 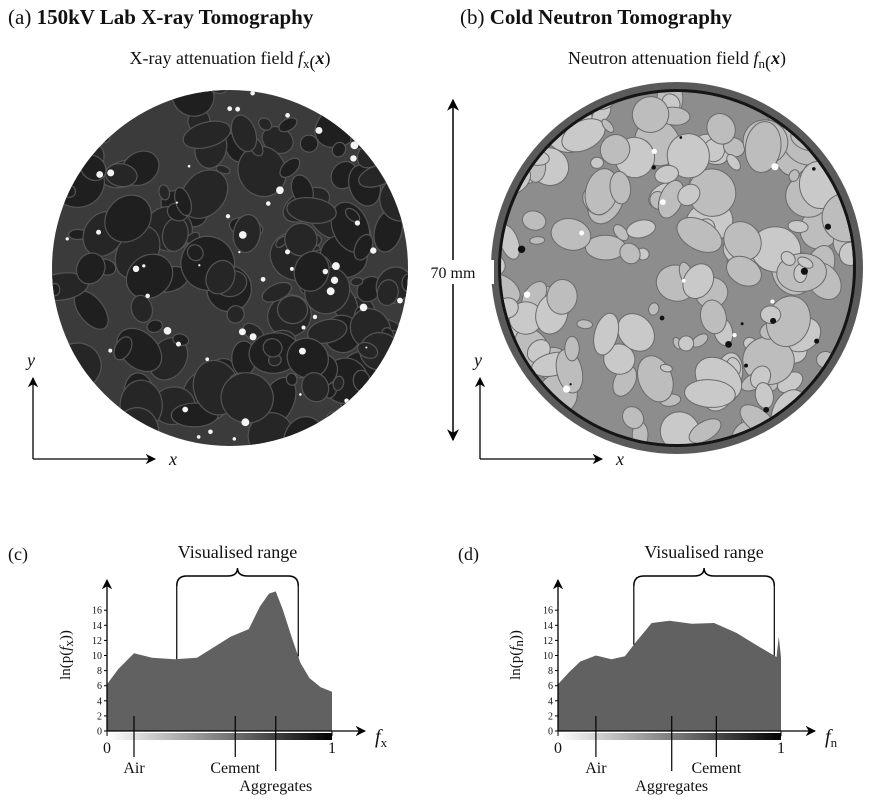 What do you see at coordinates (219, 661) in the screenshot?
I see `area` at bounding box center [219, 661].